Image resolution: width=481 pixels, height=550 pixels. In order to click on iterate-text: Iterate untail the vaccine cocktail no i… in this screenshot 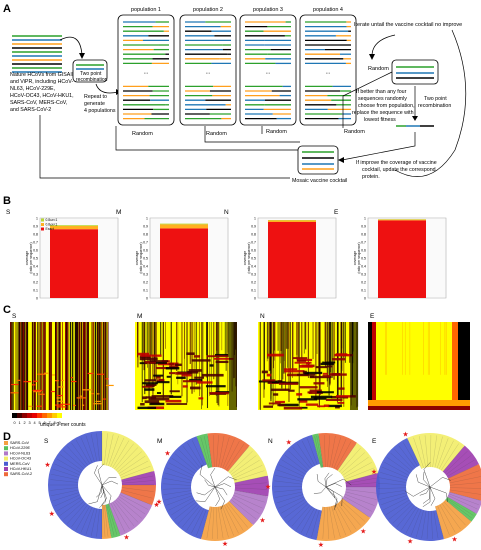, I will do `click(408, 25)`.